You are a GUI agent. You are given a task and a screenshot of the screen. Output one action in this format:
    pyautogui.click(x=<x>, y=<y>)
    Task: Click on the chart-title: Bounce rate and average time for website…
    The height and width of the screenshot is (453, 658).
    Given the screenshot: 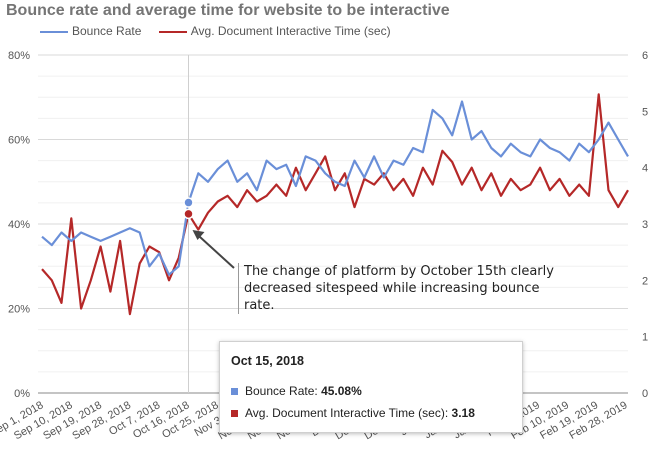 What is the action you would take?
    pyautogui.click(x=228, y=10)
    